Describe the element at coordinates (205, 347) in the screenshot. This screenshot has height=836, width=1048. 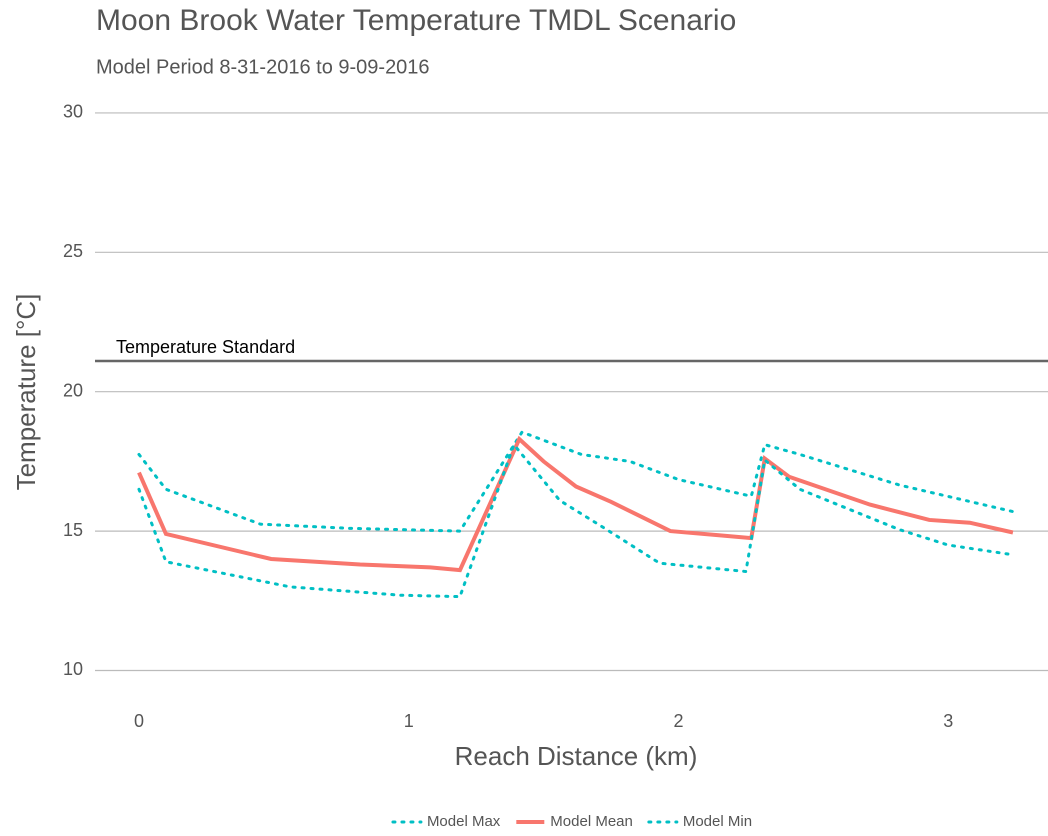
I see `reference-label: Temperature Standard` at that location.